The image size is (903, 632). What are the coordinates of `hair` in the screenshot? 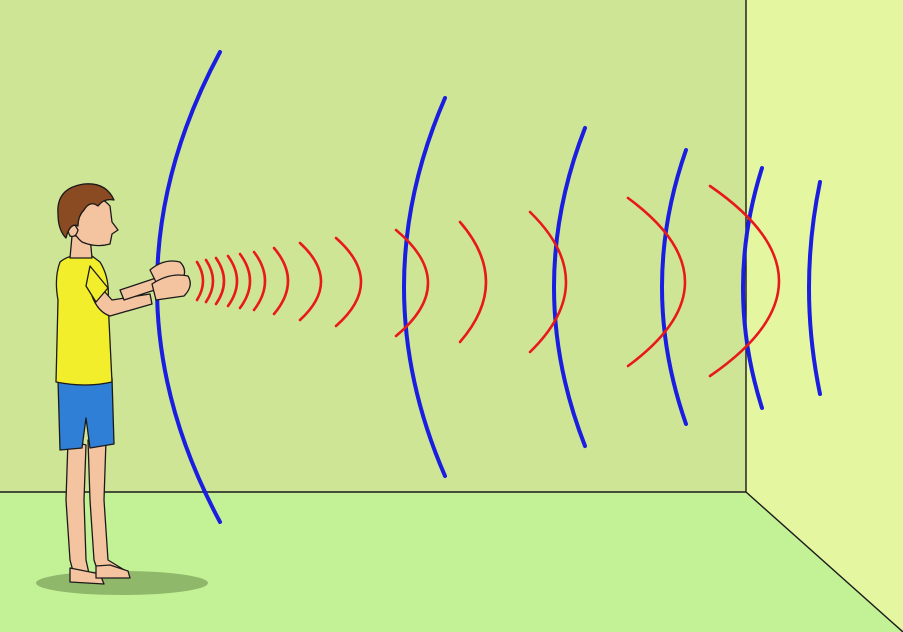 It's located at (86, 211).